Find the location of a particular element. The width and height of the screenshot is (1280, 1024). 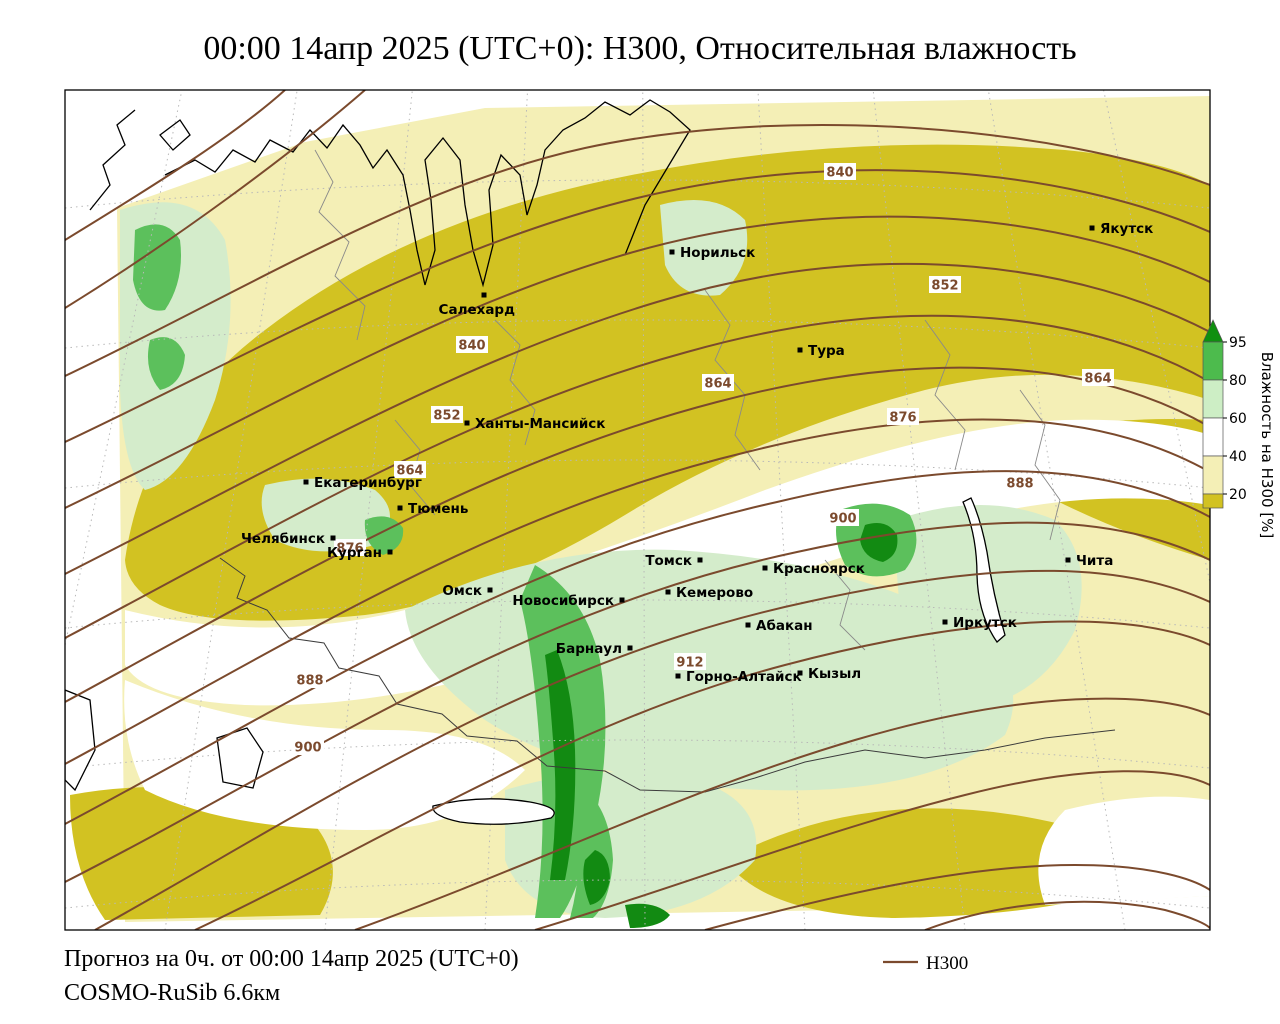

city: Кемерово is located at coordinates (709, 593).